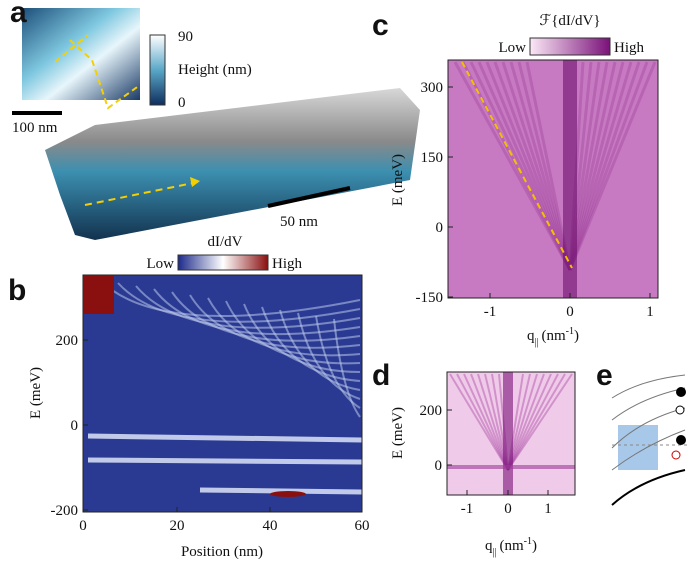 This screenshot has width=689, height=587. What do you see at coordinates (270, 526) in the screenshot?
I see `x-tick-label: 40` at bounding box center [270, 526].